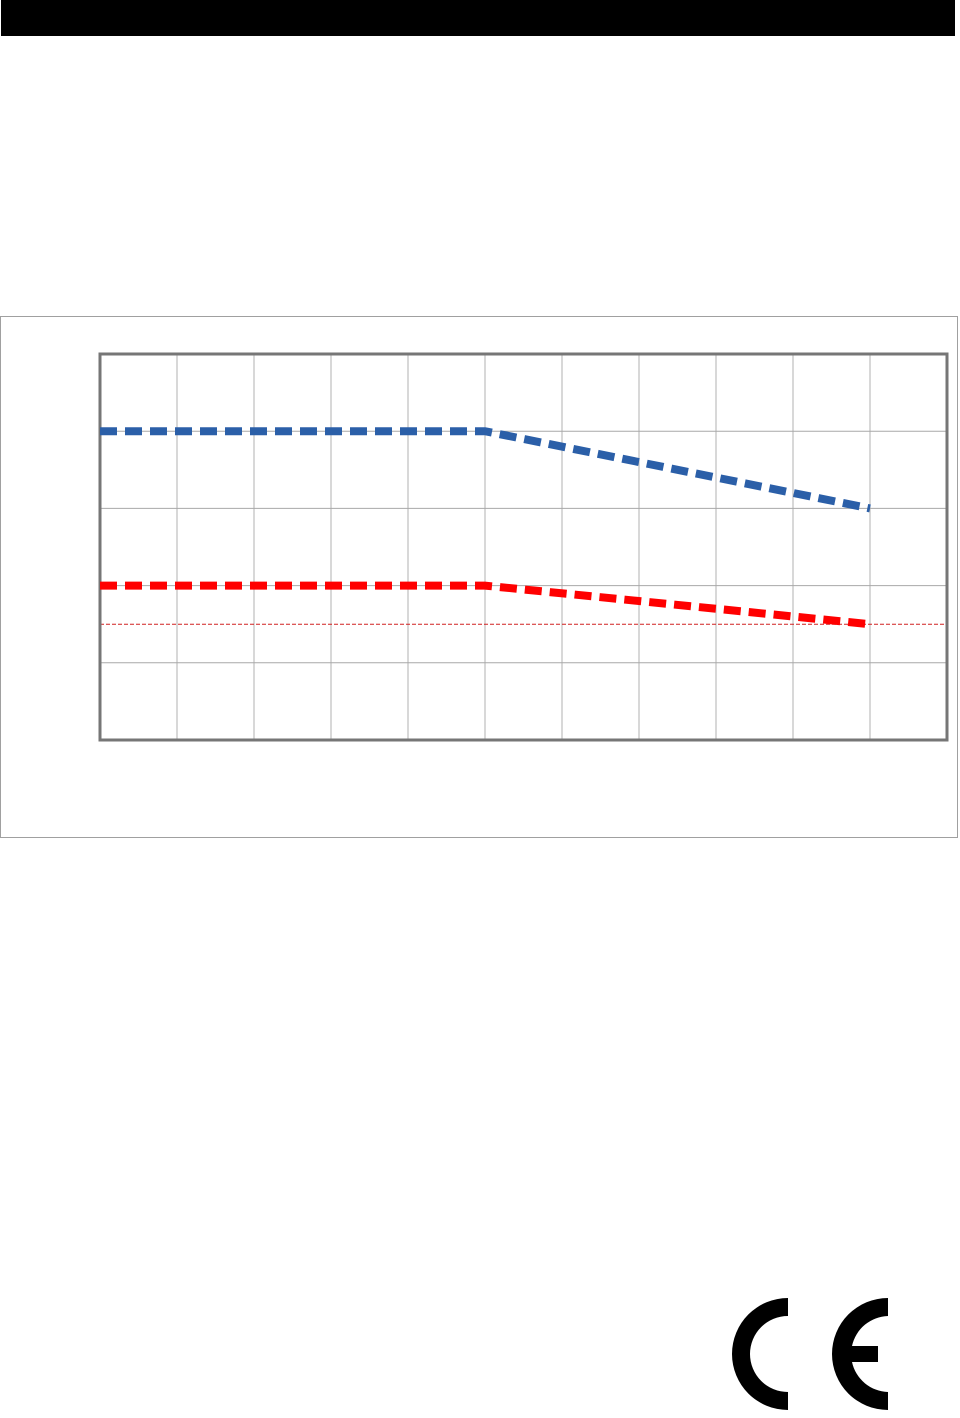  What do you see at coordinates (810, 1354) in the screenshot?
I see `ce-mark-logo` at bounding box center [810, 1354].